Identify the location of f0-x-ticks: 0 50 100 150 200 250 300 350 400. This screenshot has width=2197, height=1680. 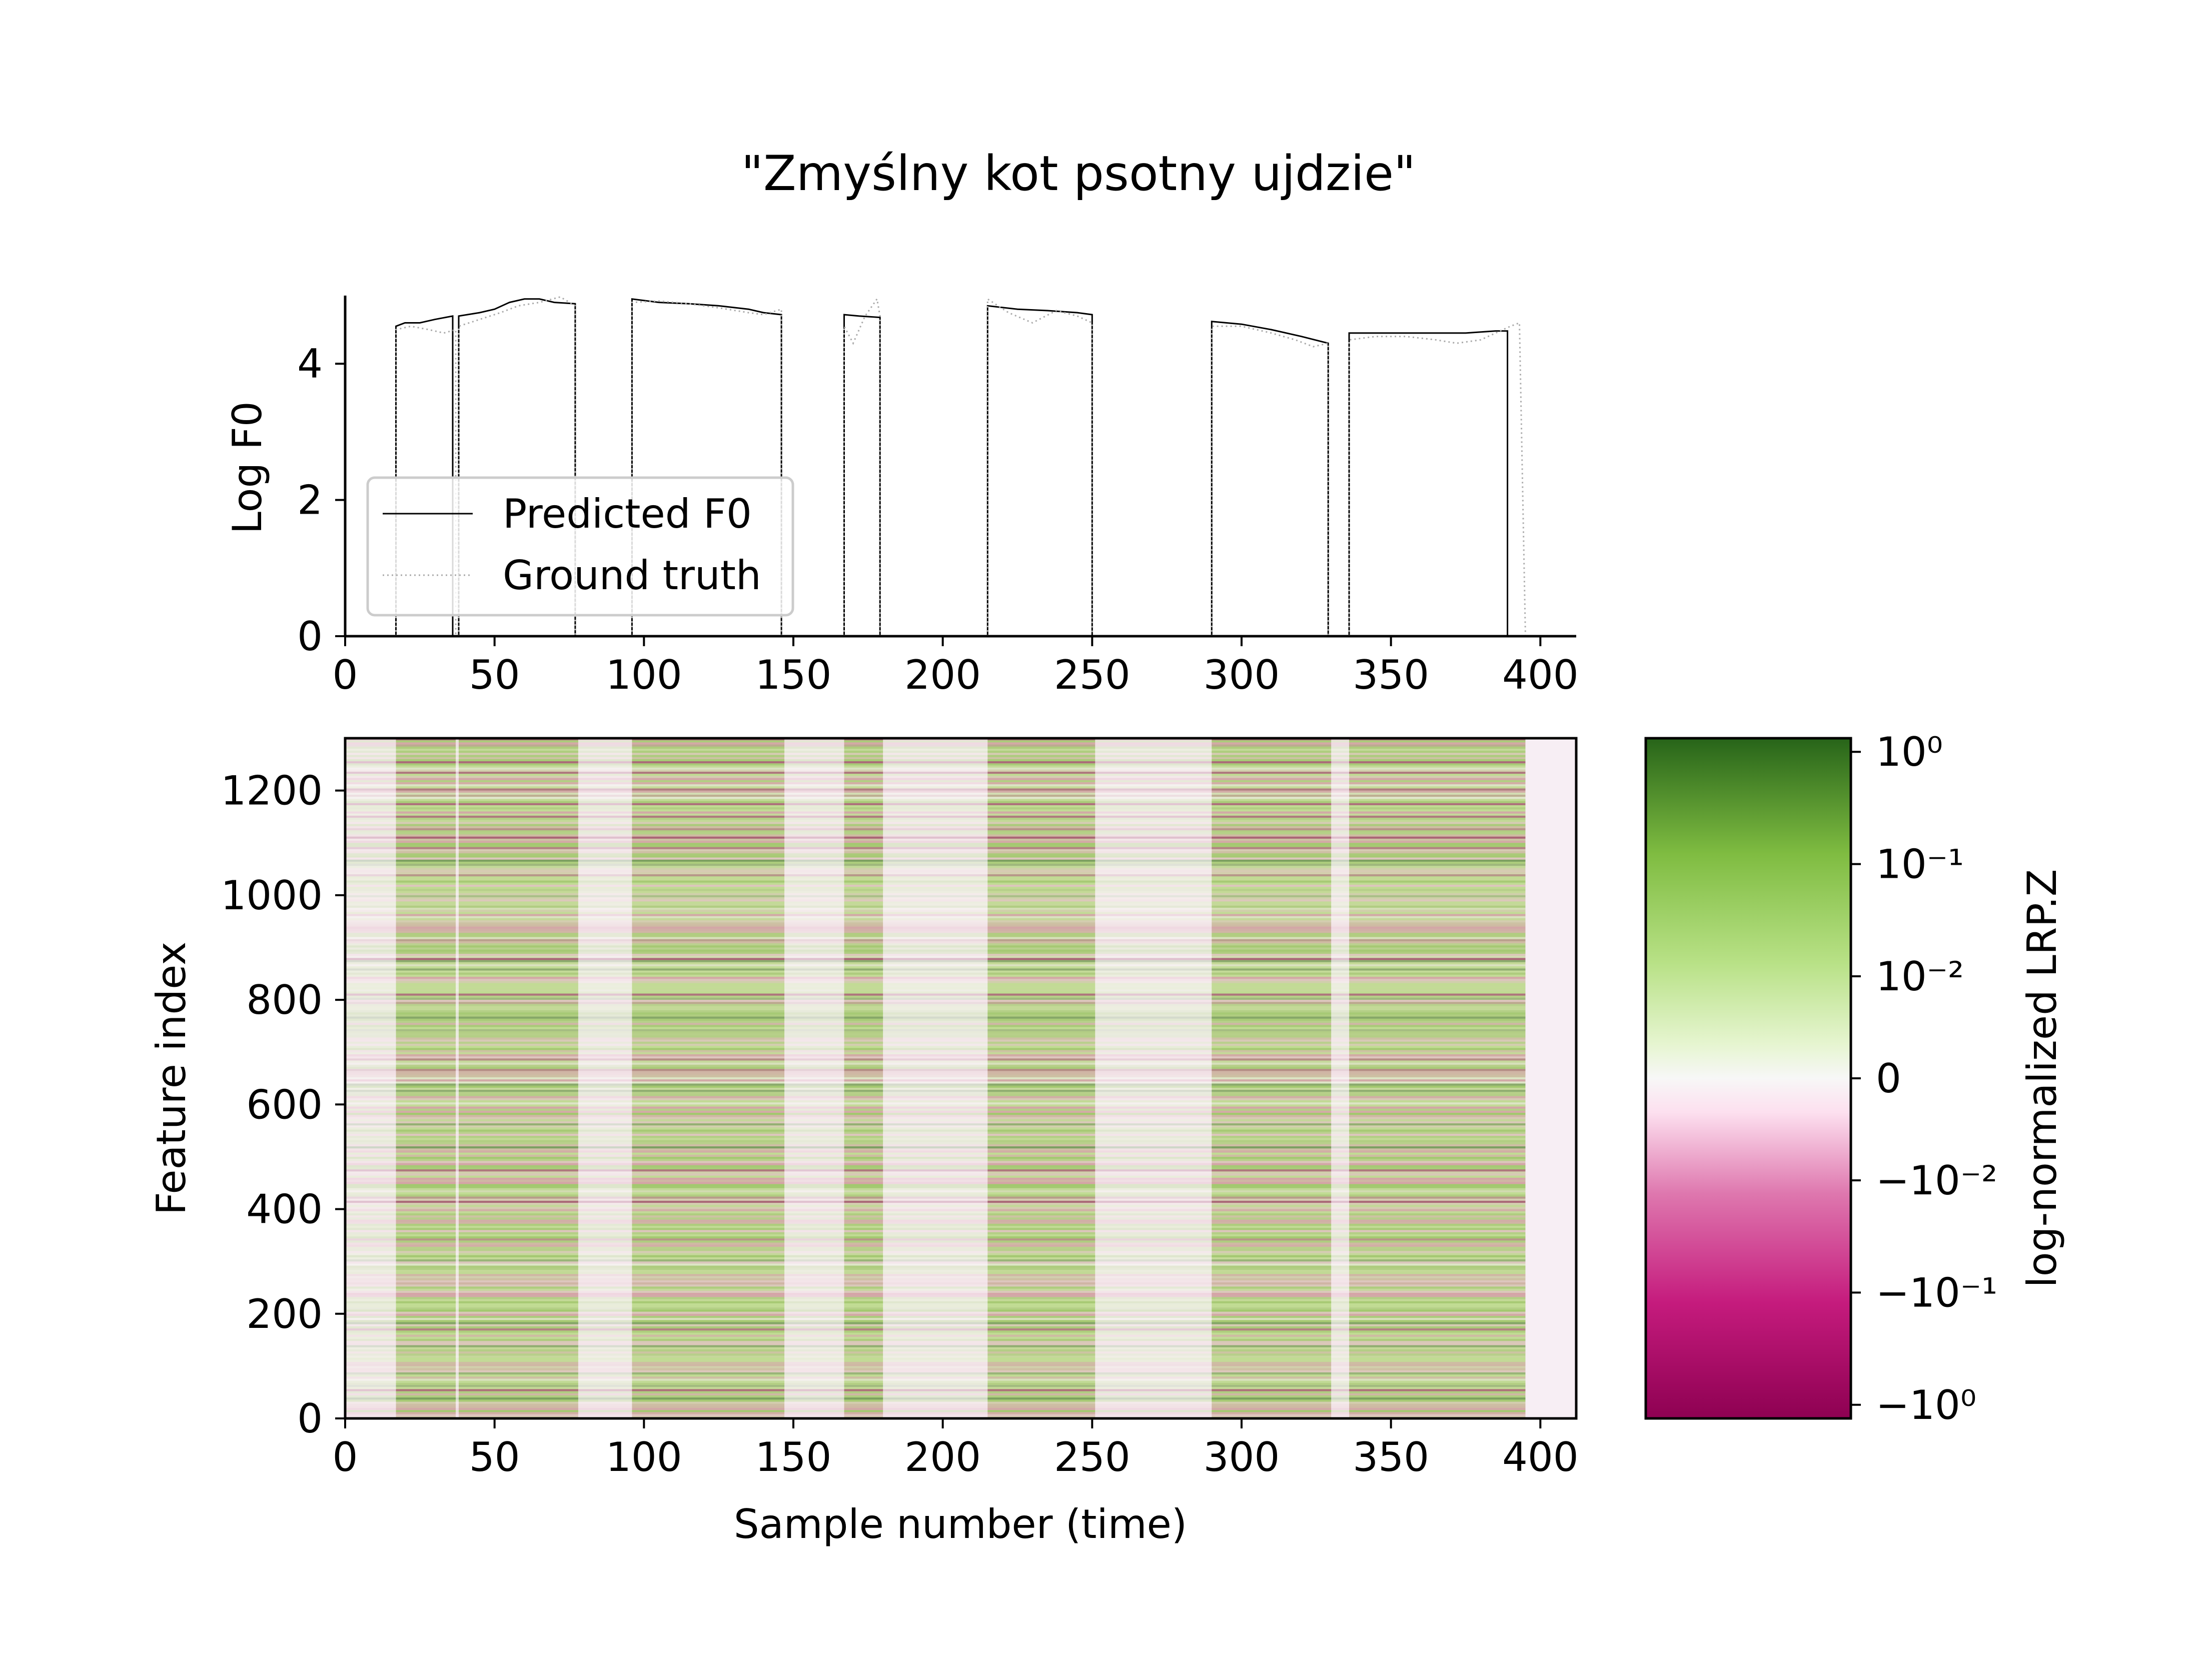
(956, 667).